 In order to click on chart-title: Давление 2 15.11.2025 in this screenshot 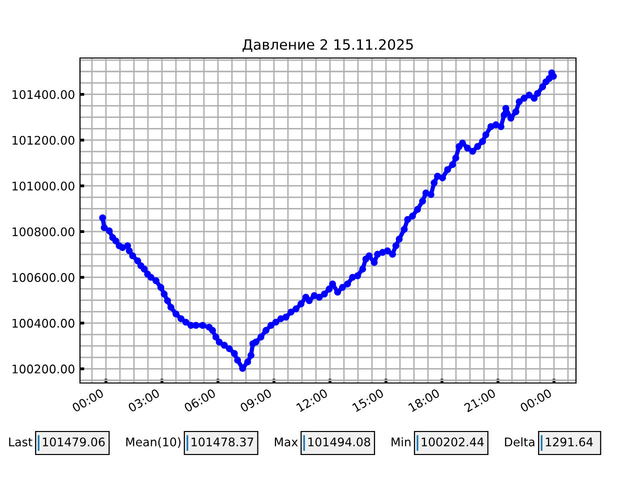, I will do `click(327, 45)`.